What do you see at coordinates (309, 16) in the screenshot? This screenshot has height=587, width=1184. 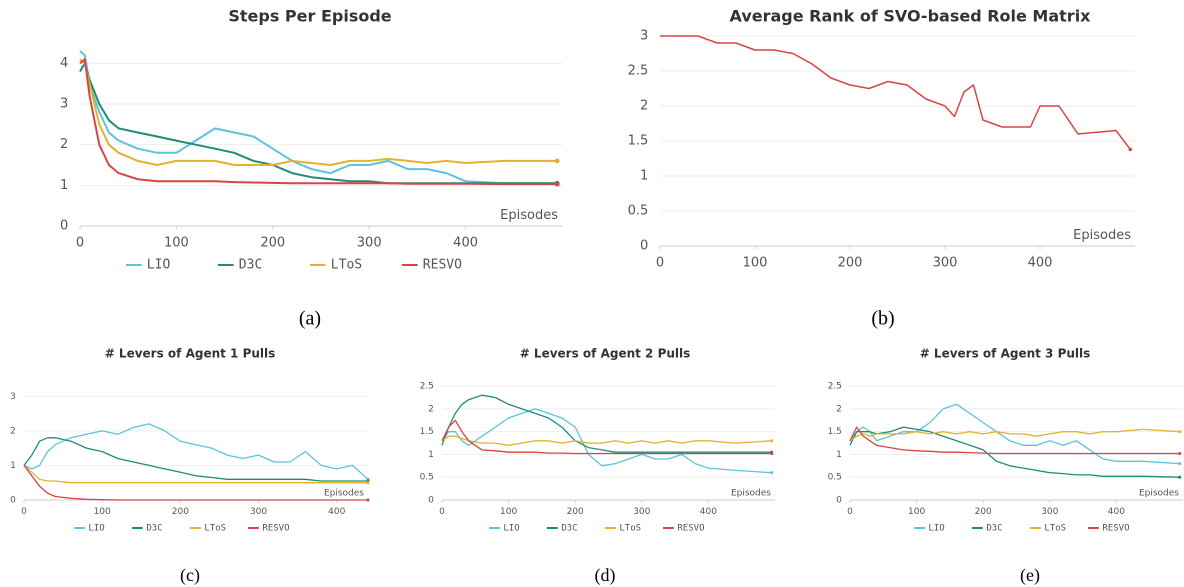 I see `chart-title: Steps Per Episode` at bounding box center [309, 16].